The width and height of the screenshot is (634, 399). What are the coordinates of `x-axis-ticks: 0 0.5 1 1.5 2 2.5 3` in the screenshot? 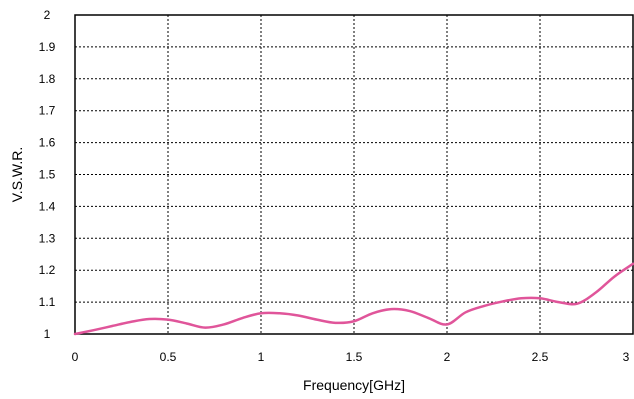 It's located at (351, 357).